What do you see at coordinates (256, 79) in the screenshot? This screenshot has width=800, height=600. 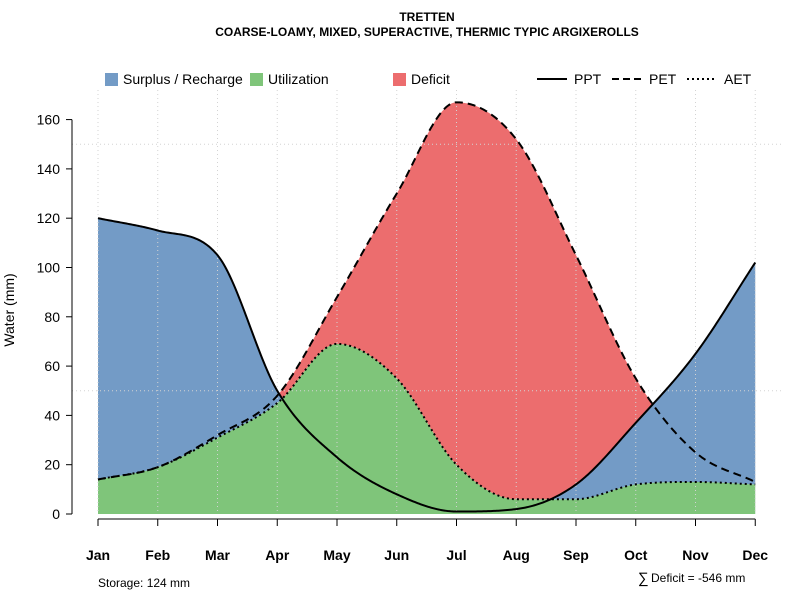 I see `legend-swatch-utilization` at bounding box center [256, 79].